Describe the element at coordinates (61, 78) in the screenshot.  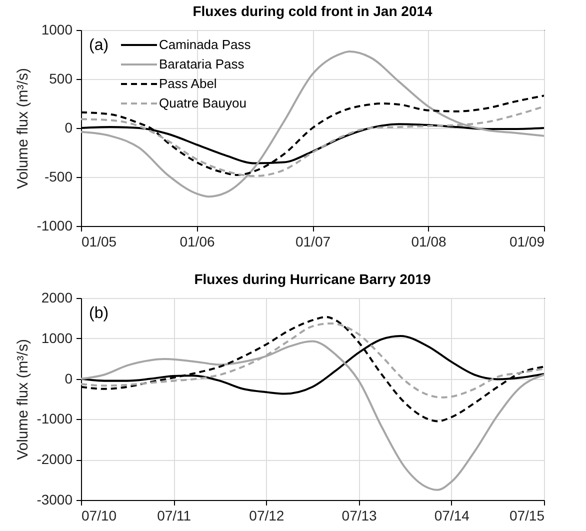
I see `y-tick-label: 500` at that location.